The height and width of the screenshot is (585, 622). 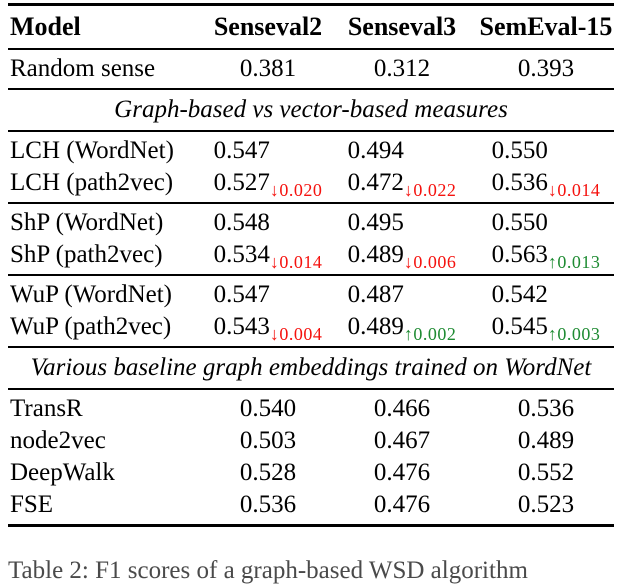 What do you see at coordinates (375, 182) in the screenshot?
I see `score-value: 0.472` at bounding box center [375, 182].